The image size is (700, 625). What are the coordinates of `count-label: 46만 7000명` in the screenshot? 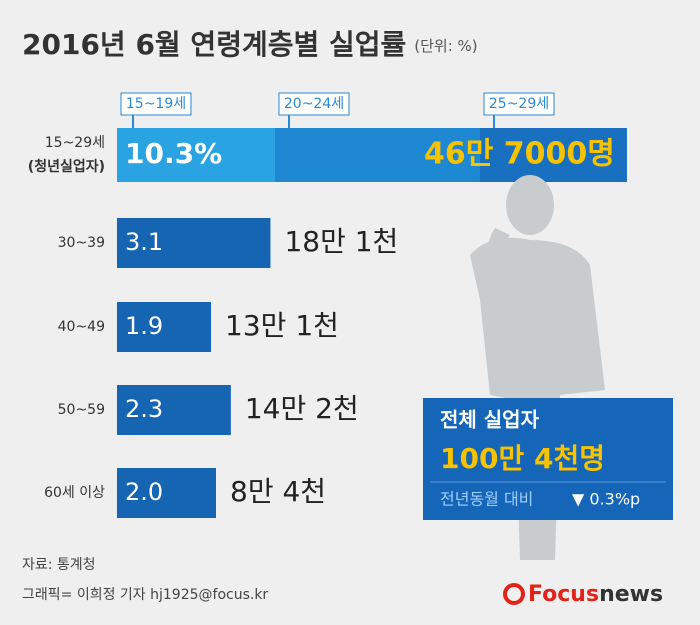 It's located at (519, 154).